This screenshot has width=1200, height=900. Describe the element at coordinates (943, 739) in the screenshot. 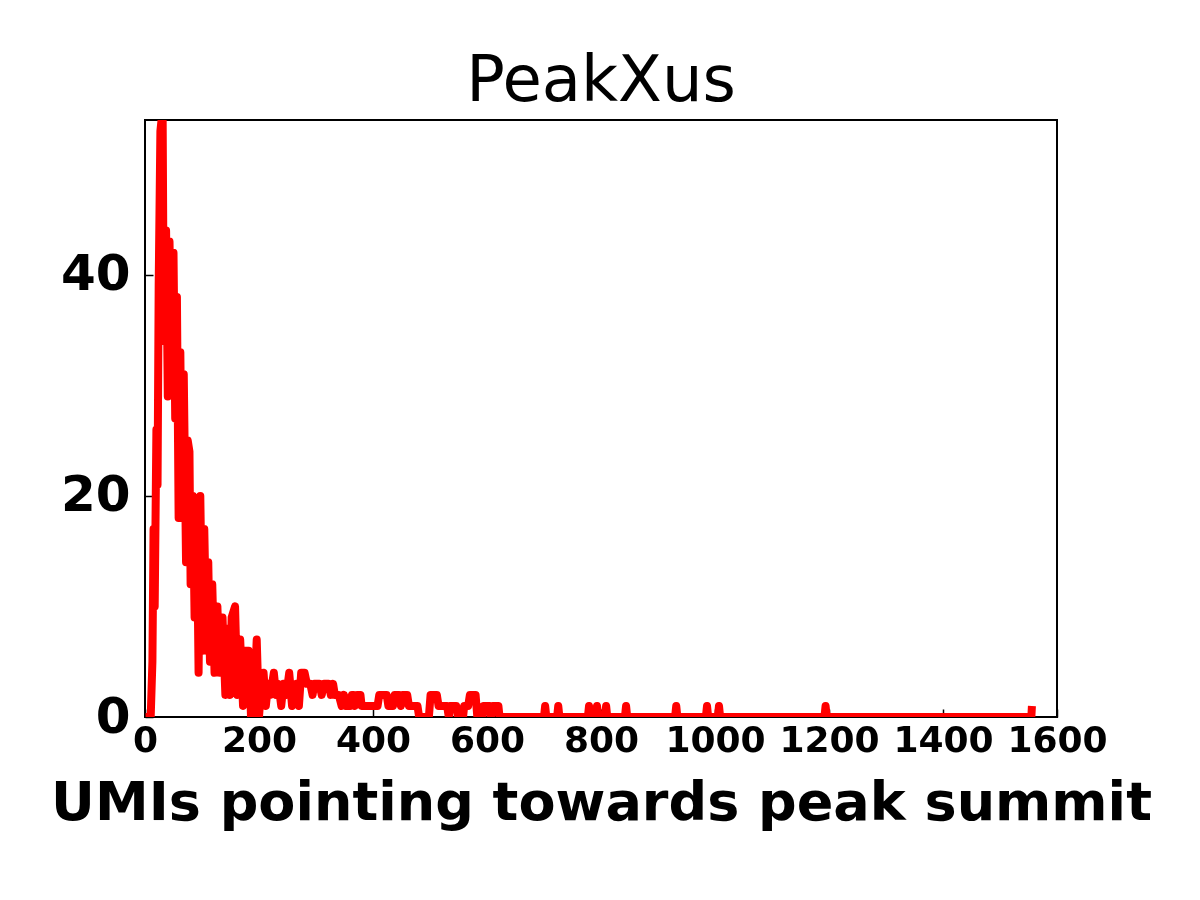

I see `x-tick-label: 1400` at that location.